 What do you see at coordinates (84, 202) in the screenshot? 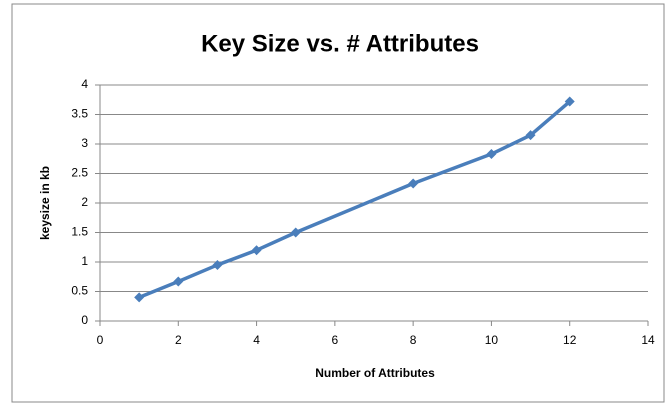
I see `y-tick-label: 2` at bounding box center [84, 202].